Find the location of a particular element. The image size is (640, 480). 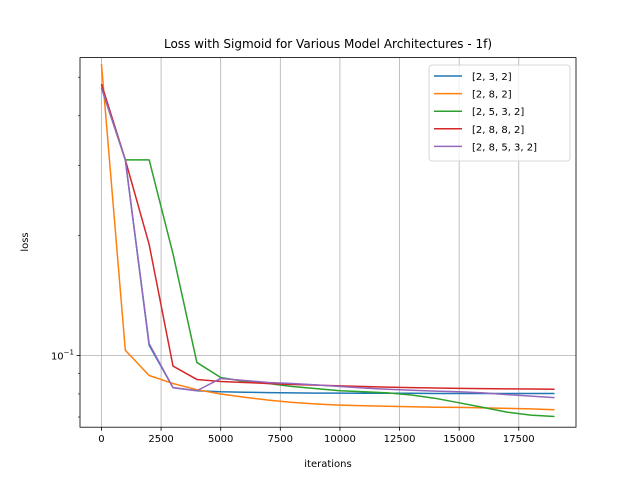

legend-entry-label: [2, 8, 2] is located at coordinates (492, 95).